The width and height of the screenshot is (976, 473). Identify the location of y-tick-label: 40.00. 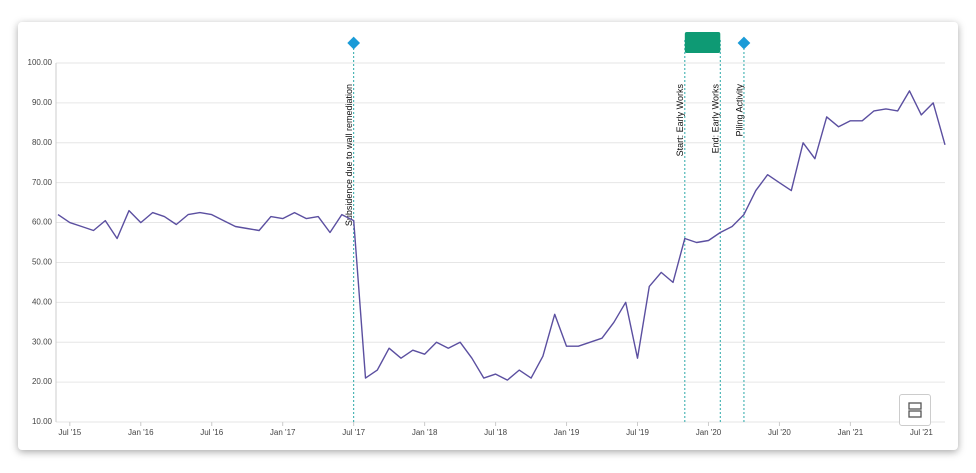
(42, 301).